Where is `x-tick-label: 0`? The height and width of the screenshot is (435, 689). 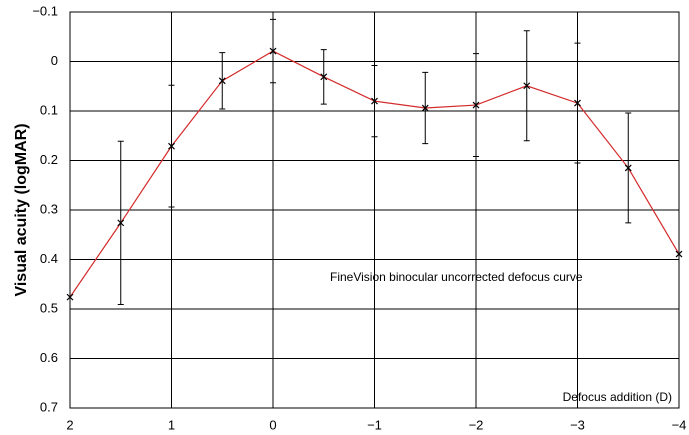 x-tick-label: 0 is located at coordinates (272, 424).